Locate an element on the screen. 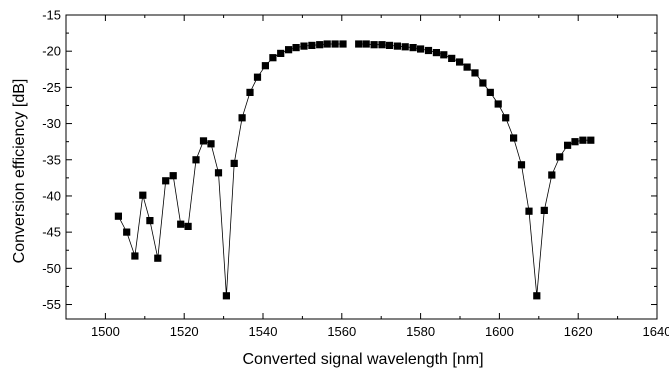  x-tick-label: 1520 is located at coordinates (184, 331).